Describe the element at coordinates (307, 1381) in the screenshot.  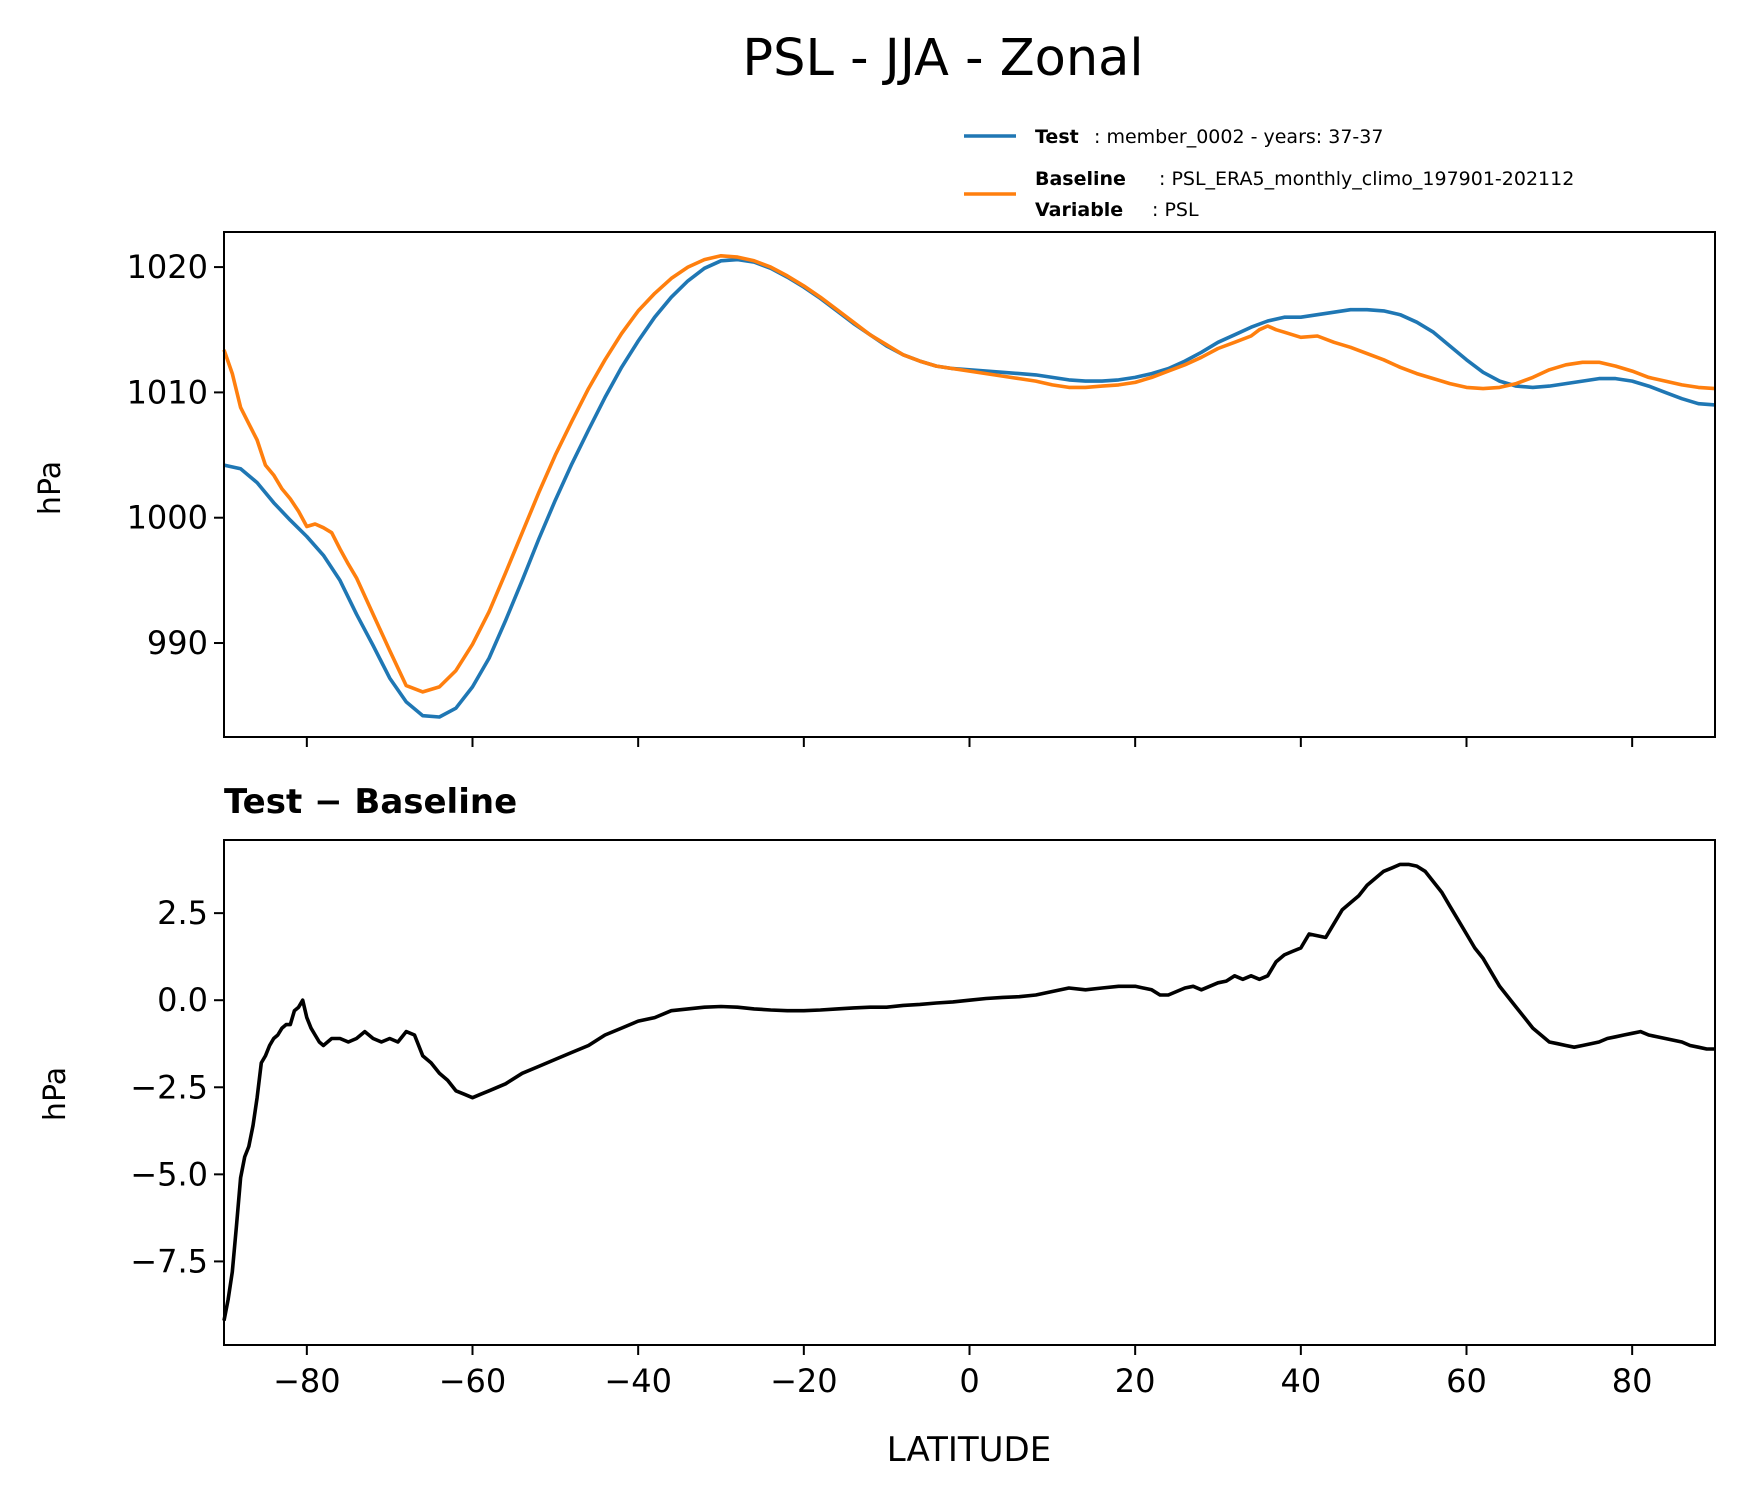
I see `bottom-xtick-label: −80` at that location.